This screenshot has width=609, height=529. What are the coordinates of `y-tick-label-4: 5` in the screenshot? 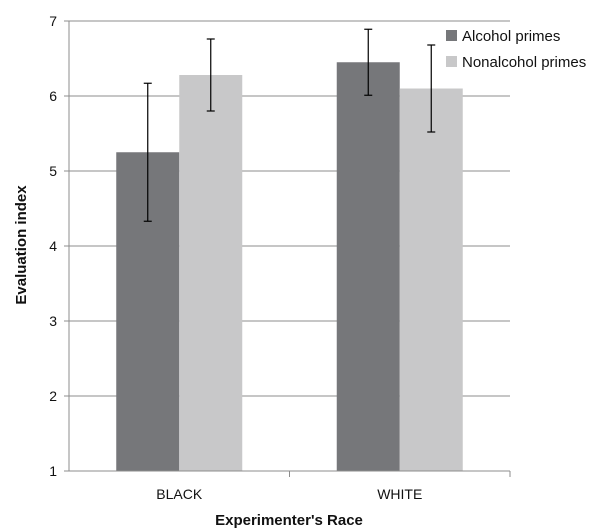 It's located at (53, 171).